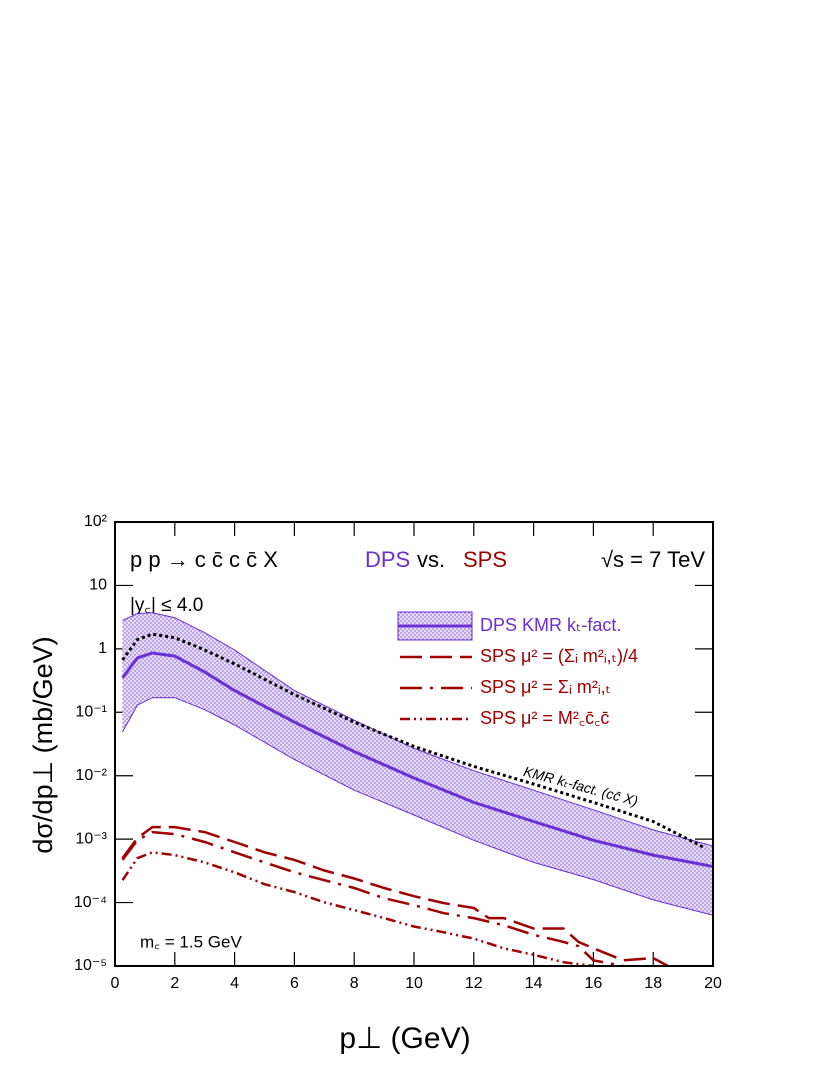 Image resolution: width=830 pixels, height=1080 pixels. I want to click on rapidity-cut: |y꜀| ≤ 4.0, so click(166, 605).